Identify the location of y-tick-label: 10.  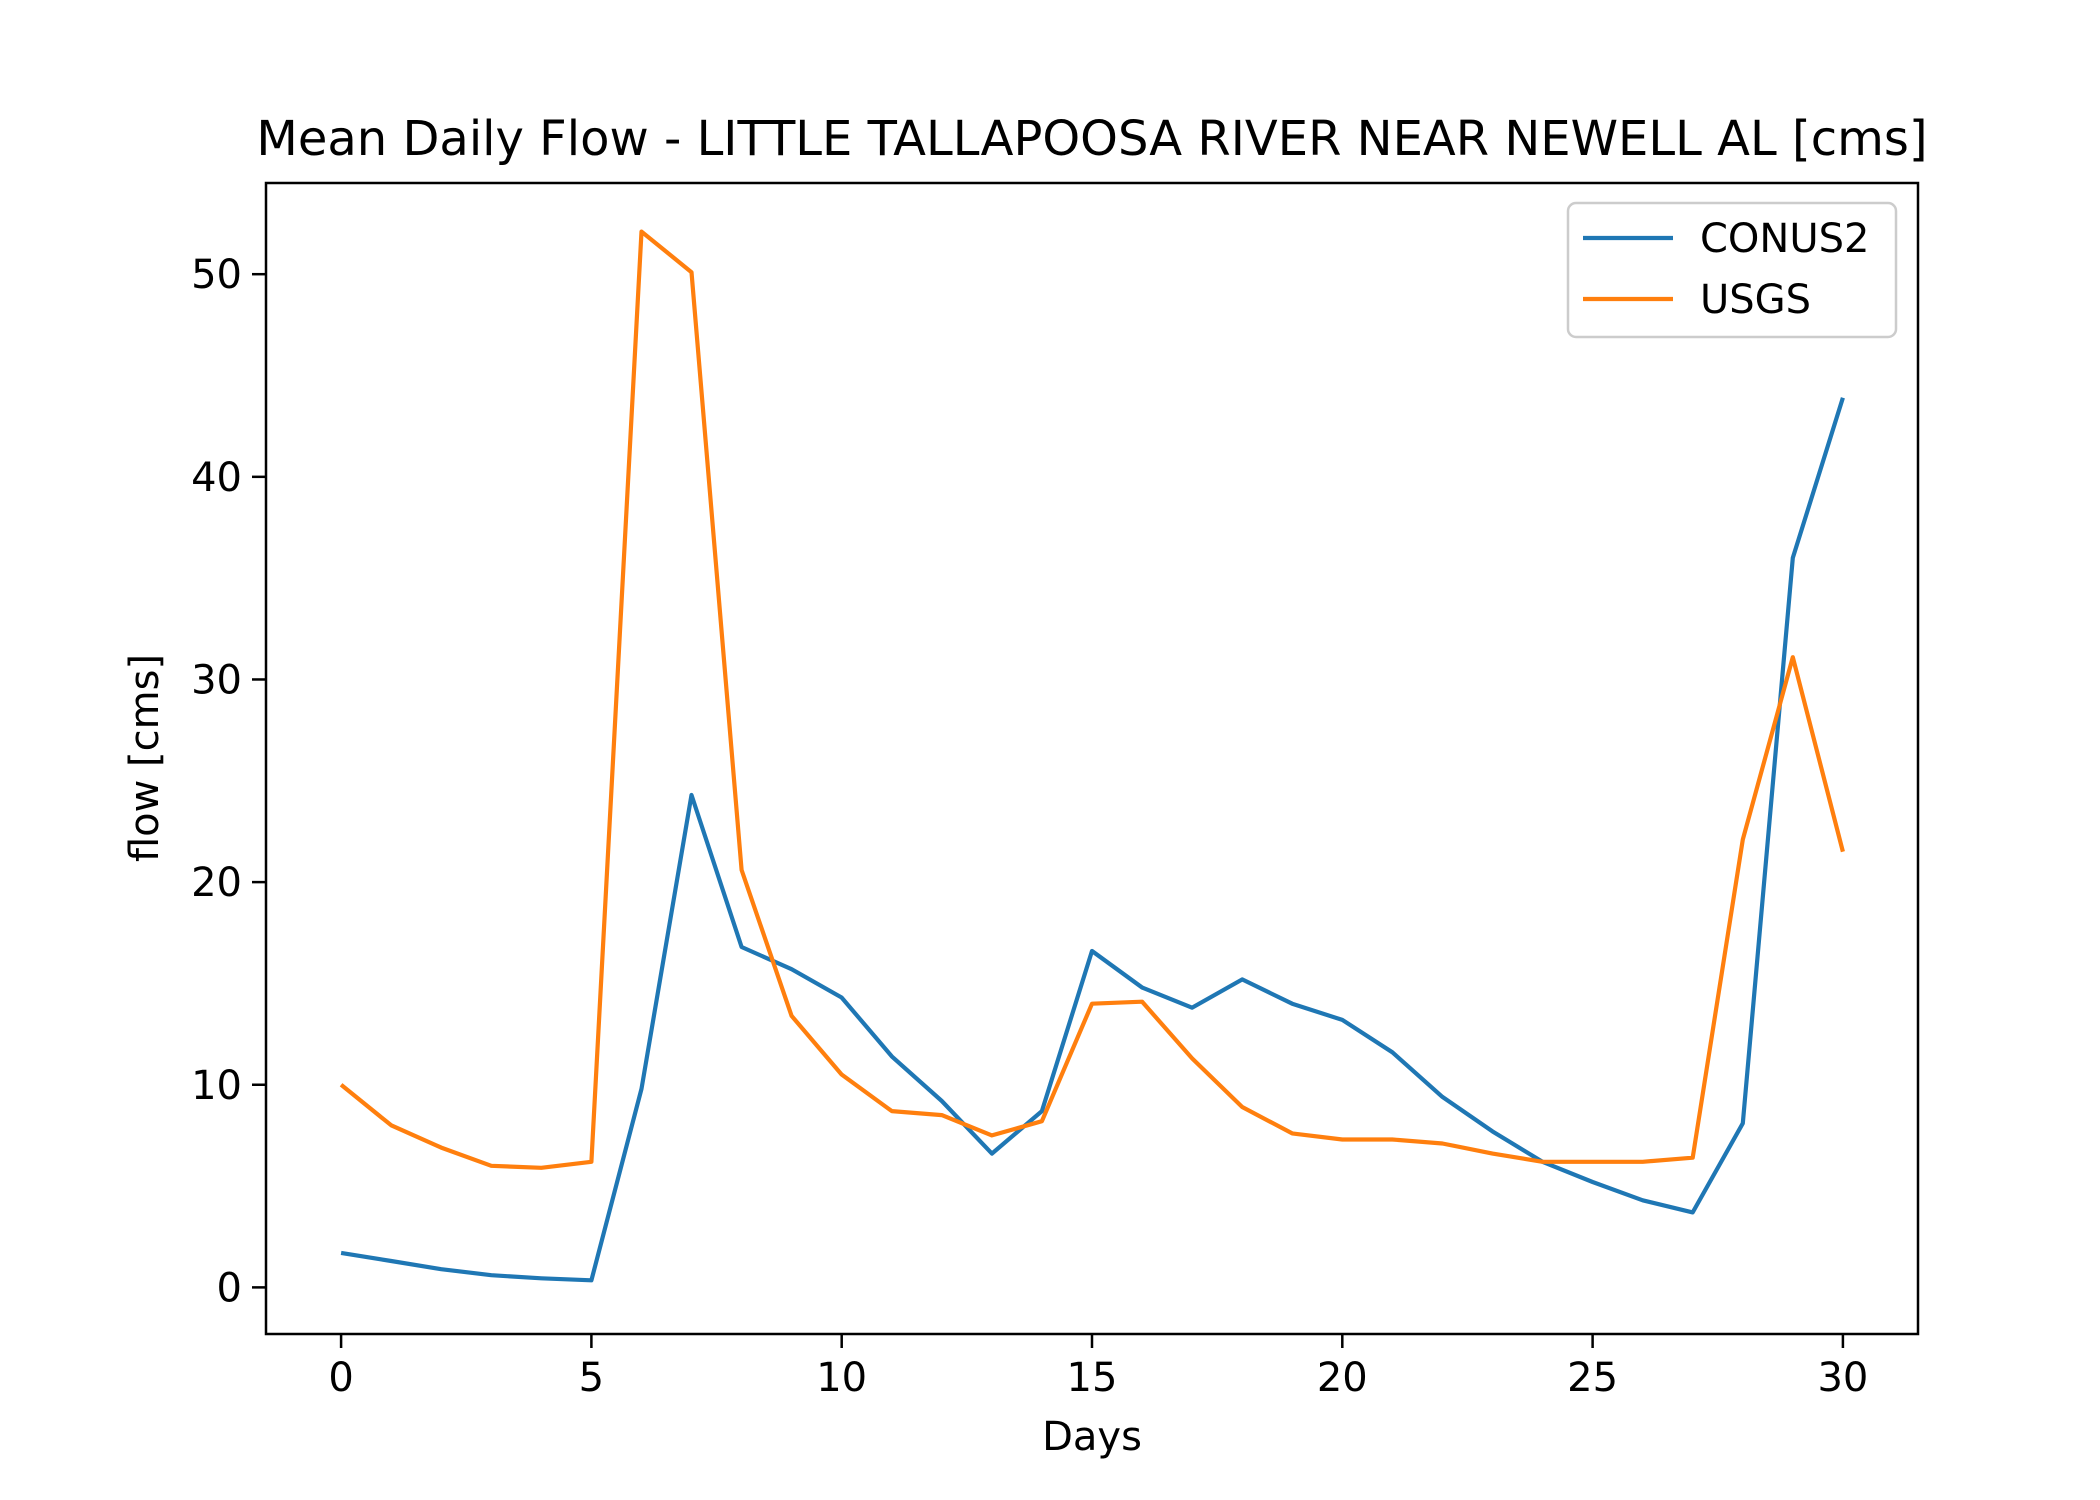
(216, 1086).